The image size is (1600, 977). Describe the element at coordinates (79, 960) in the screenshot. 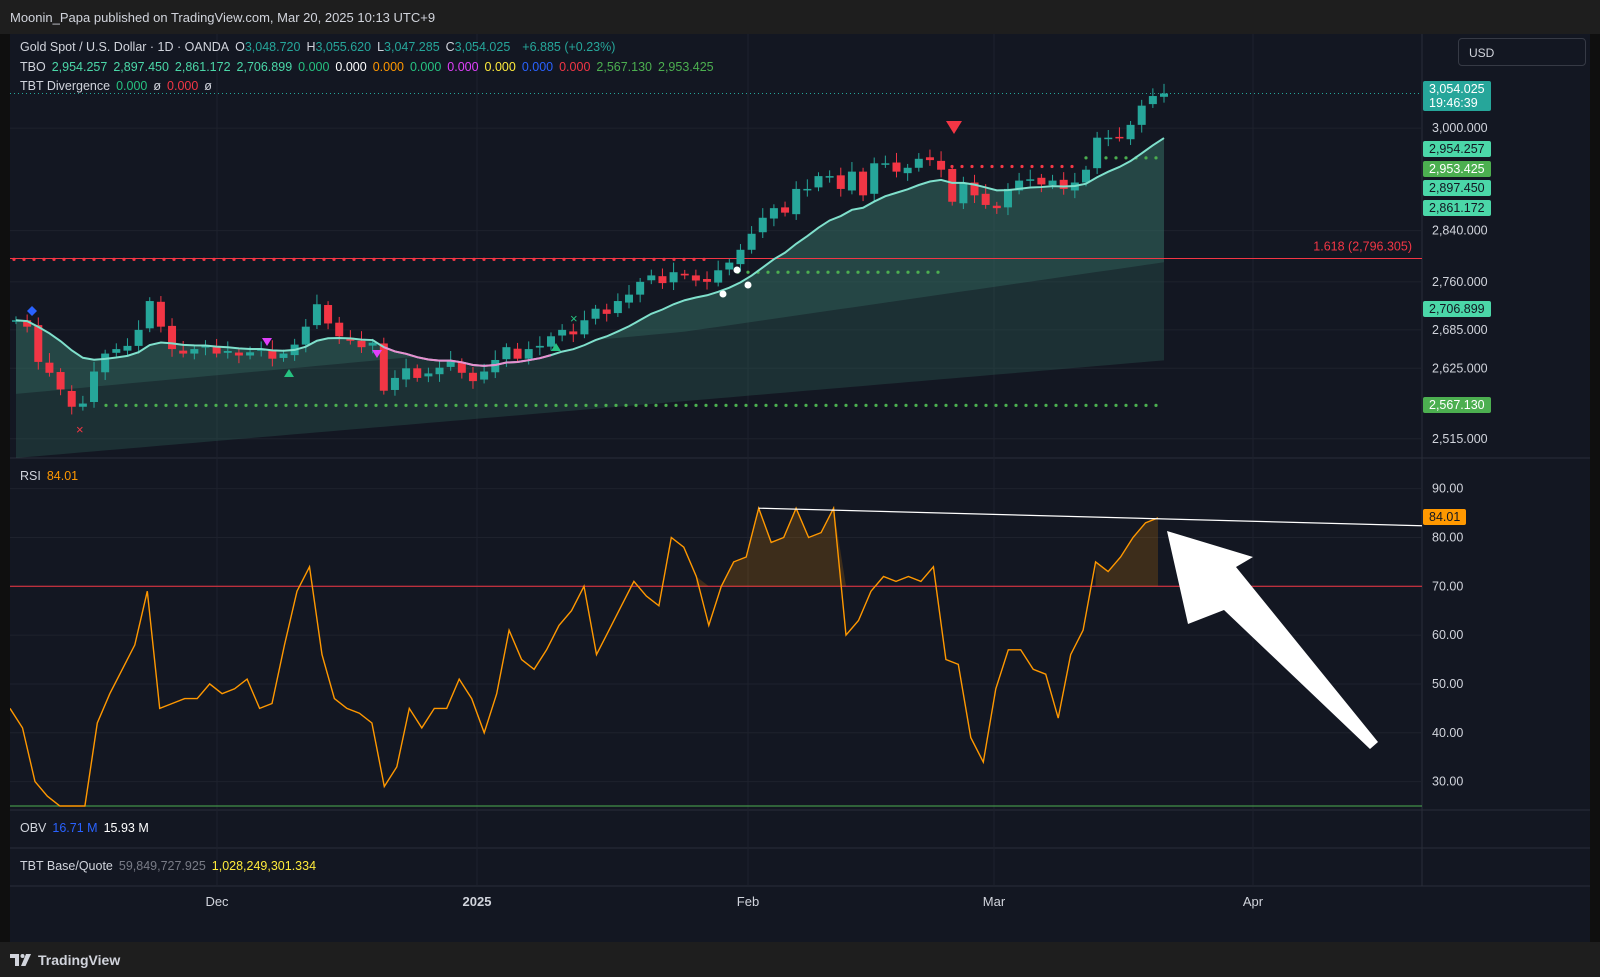

I see `brand-name: TradingView` at that location.